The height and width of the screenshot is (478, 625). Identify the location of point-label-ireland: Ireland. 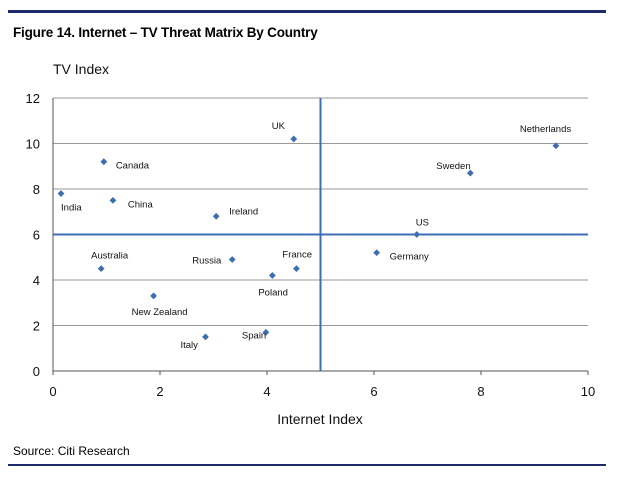
(243, 211).